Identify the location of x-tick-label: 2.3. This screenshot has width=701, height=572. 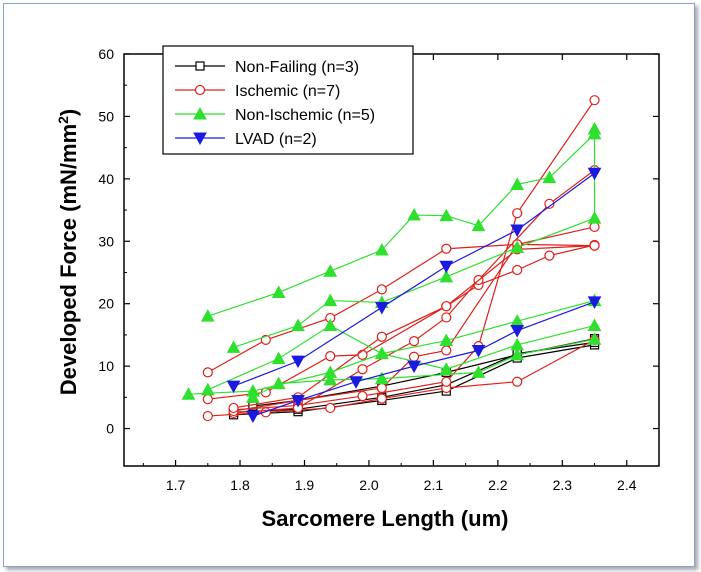
(563, 485).